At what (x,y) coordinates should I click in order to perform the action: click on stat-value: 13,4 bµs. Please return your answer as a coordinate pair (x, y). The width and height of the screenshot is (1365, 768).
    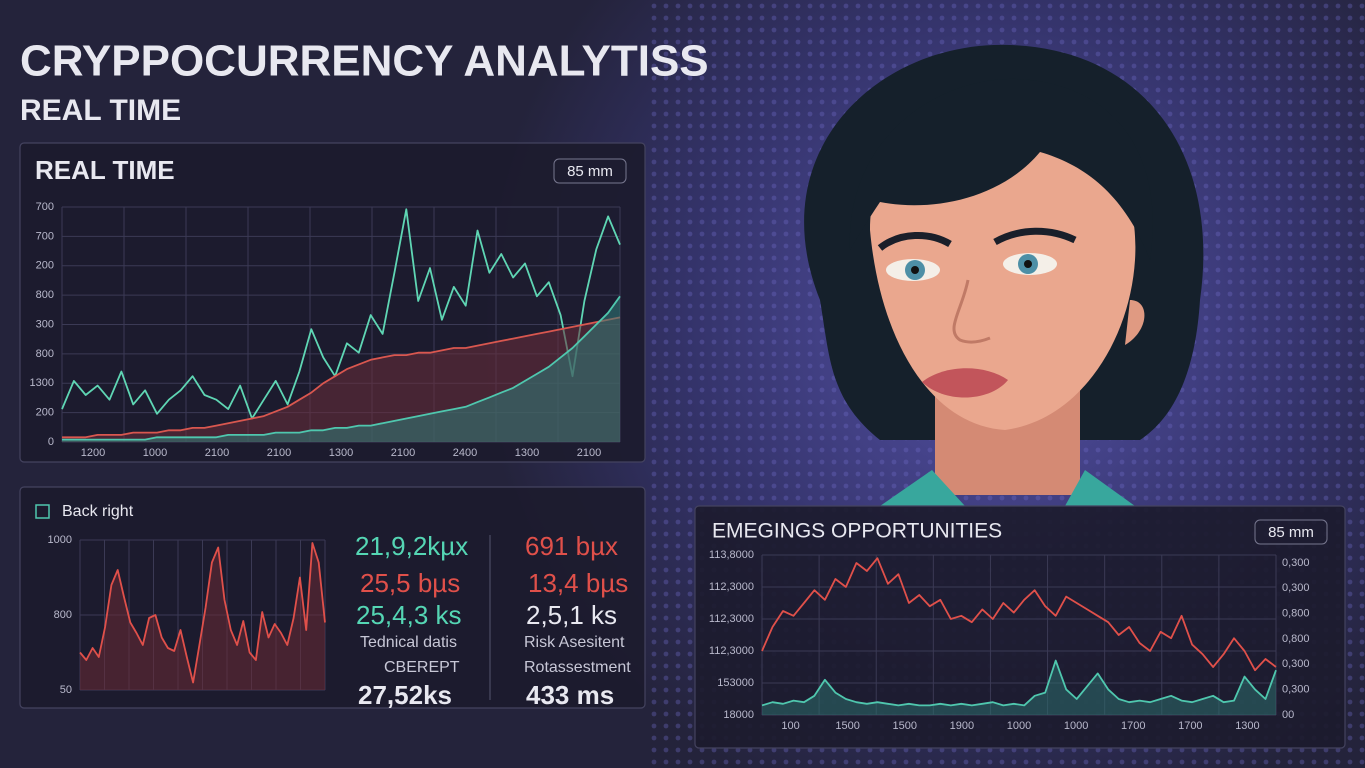
    Looking at the image, I should click on (578, 583).